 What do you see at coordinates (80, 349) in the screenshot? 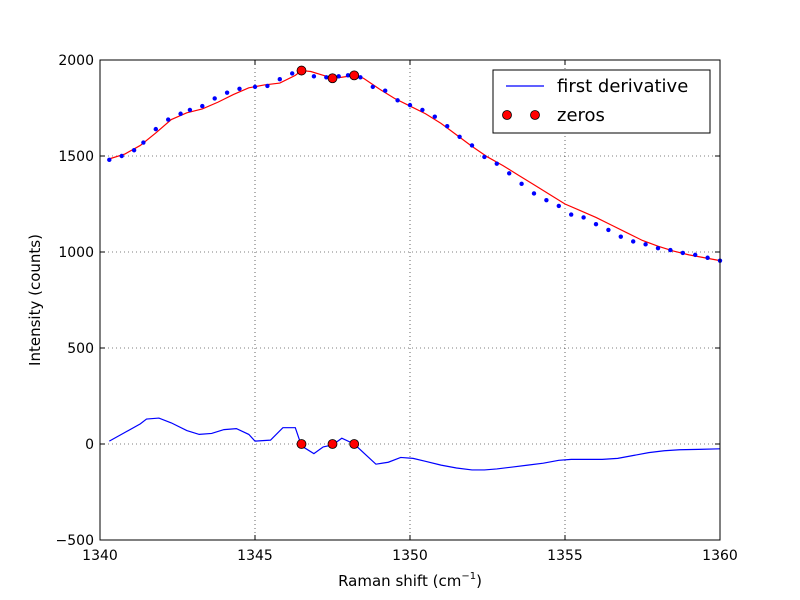
I see `y-tick-label: 500` at bounding box center [80, 349].